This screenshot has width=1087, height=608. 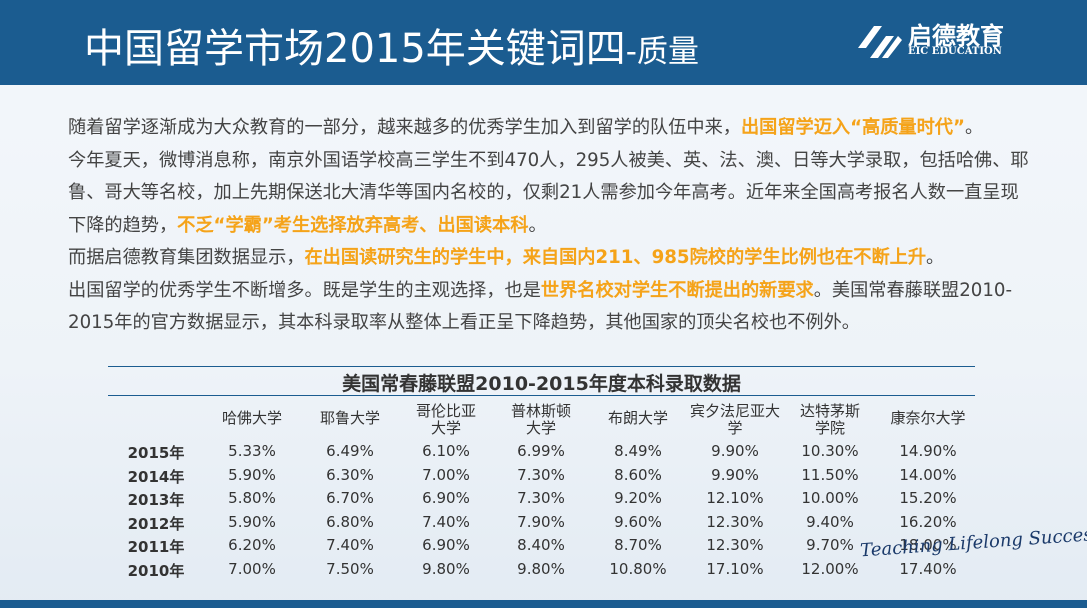 I want to click on row-year: 2013年, so click(x=156, y=500).